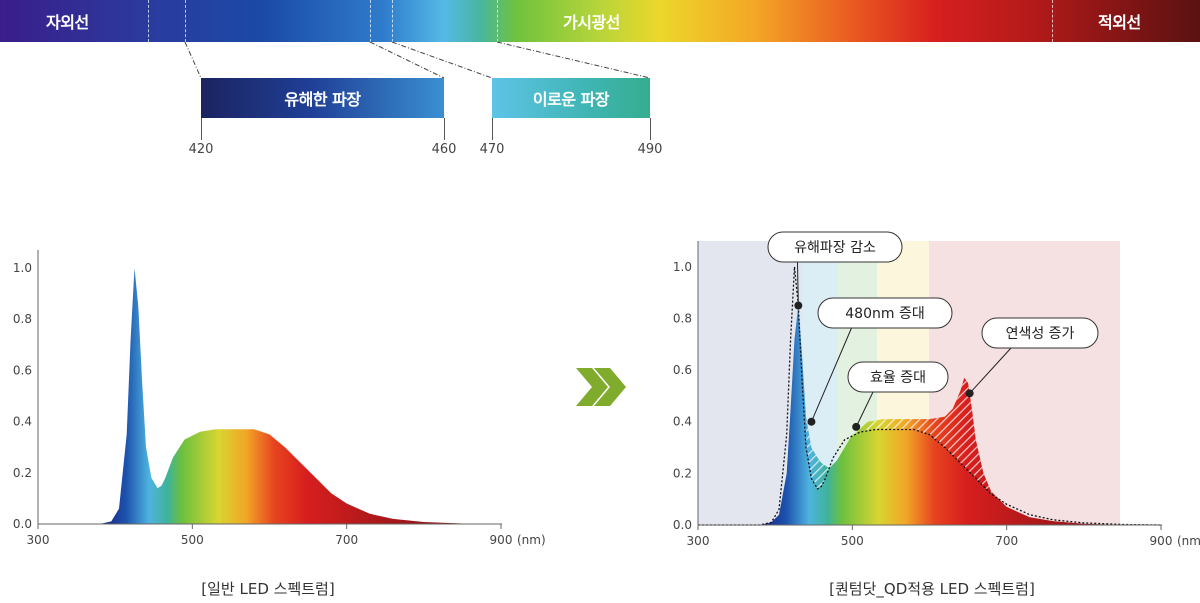 The height and width of the screenshot is (603, 1200). I want to click on beneficial-start-value: 470, so click(492, 149).